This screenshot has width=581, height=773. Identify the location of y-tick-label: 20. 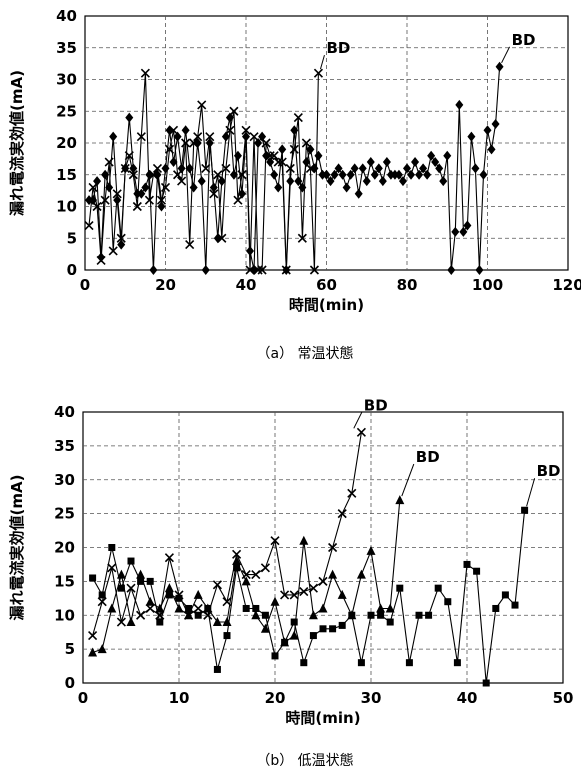
(66, 143).